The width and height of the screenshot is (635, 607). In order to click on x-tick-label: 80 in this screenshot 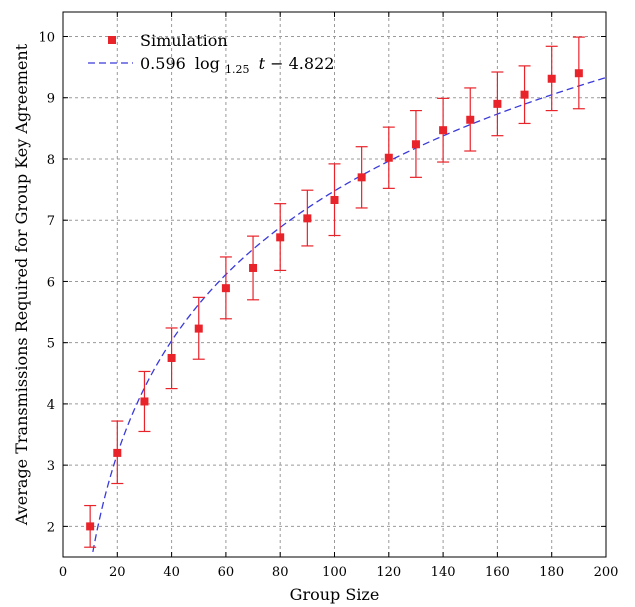, I will do `click(280, 572)`.